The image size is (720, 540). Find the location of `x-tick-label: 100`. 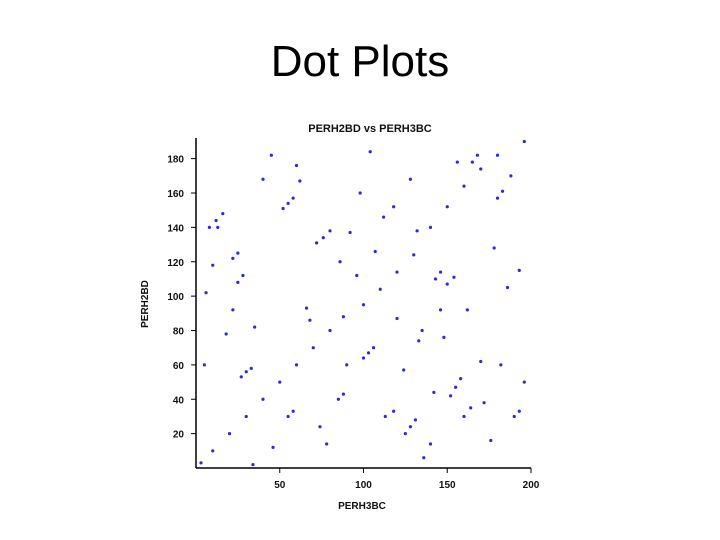

x-tick-label: 100 is located at coordinates (363, 485).